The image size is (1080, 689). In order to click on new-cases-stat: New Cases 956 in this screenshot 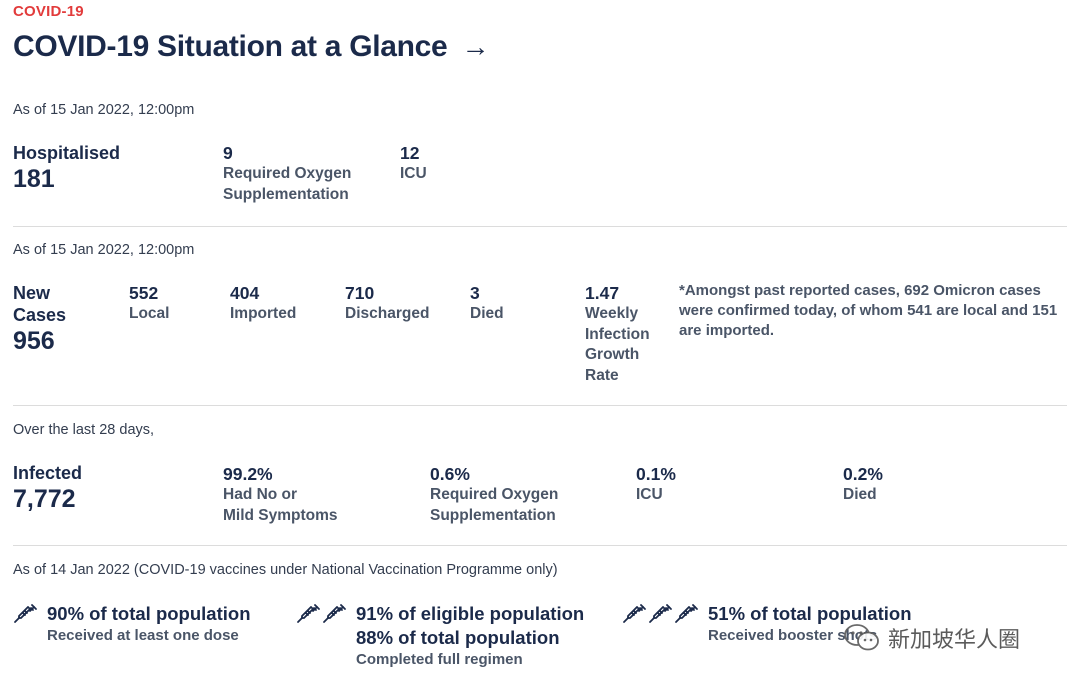, I will do `click(39, 319)`.